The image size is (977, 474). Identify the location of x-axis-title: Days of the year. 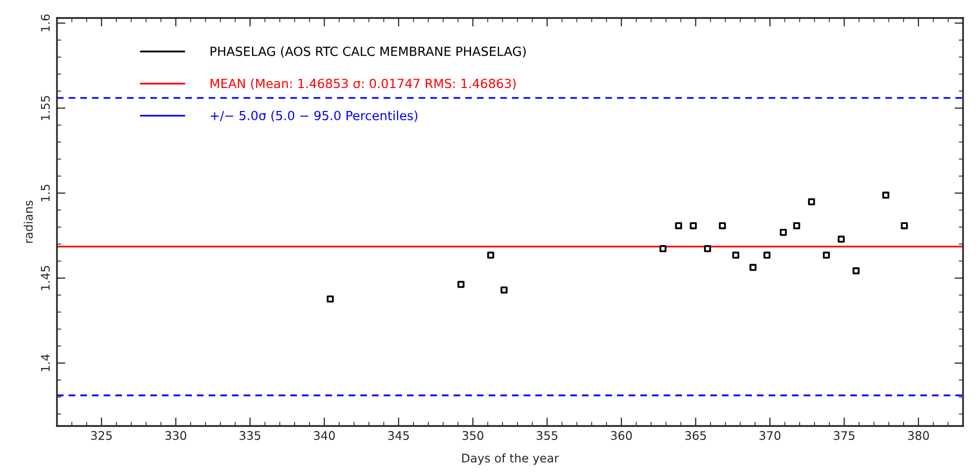
(510, 459).